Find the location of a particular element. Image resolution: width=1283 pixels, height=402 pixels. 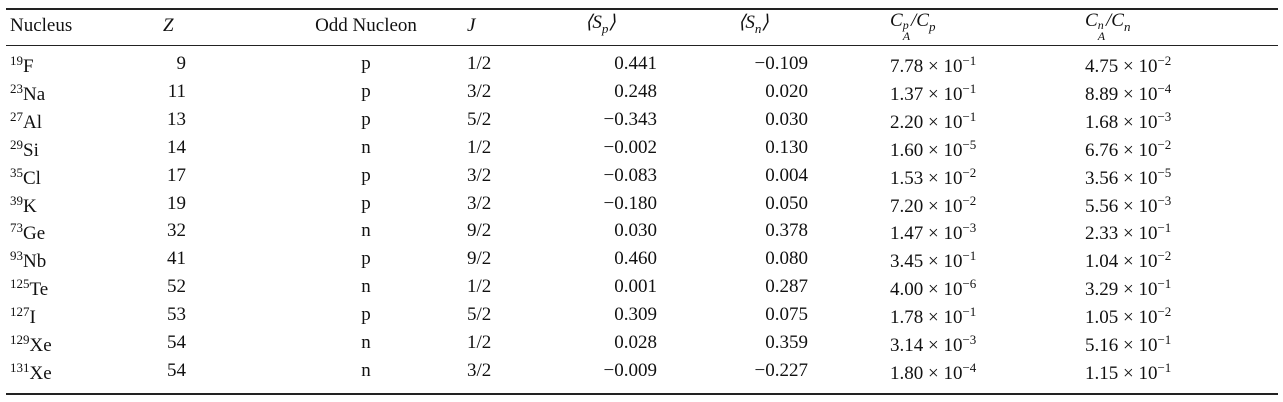

table-cell: 1.80 × 10⁻⁴ is located at coordinates (933, 371).